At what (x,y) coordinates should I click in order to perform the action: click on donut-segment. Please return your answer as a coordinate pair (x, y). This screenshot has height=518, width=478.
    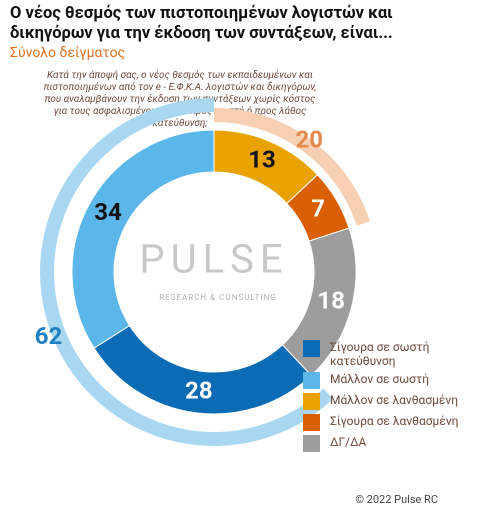
    Looking at the image, I should click on (143, 239).